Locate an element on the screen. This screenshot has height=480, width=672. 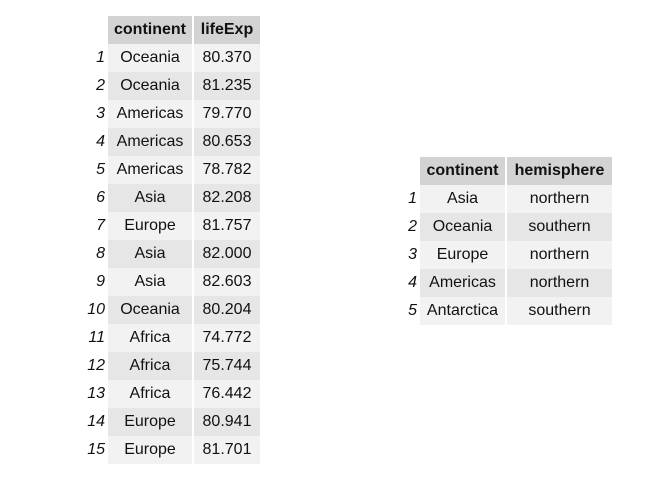
row-index: 6 is located at coordinates (96, 198).